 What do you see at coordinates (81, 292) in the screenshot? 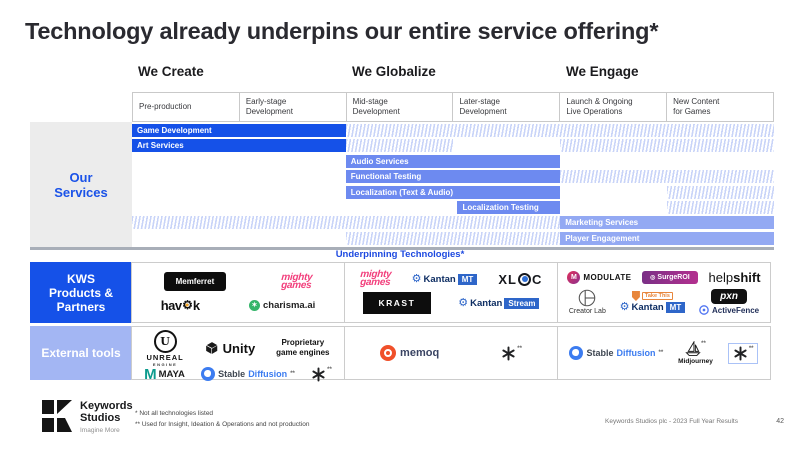
I see `kws-products-label: KWS Products & Partners` at bounding box center [81, 292].